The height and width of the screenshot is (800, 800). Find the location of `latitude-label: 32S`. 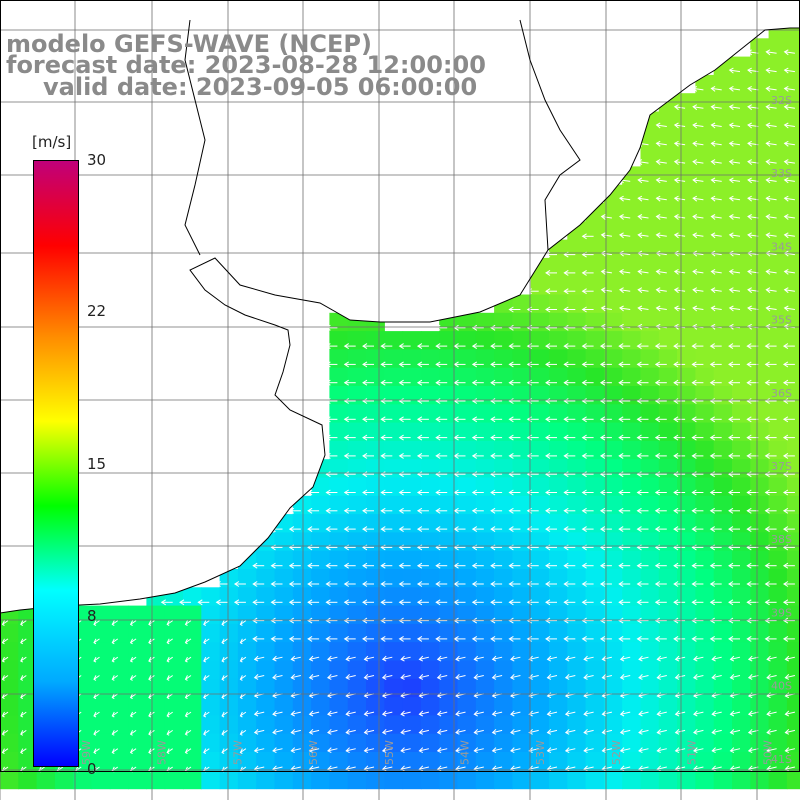

latitude-label: 32S is located at coordinates (781, 100).